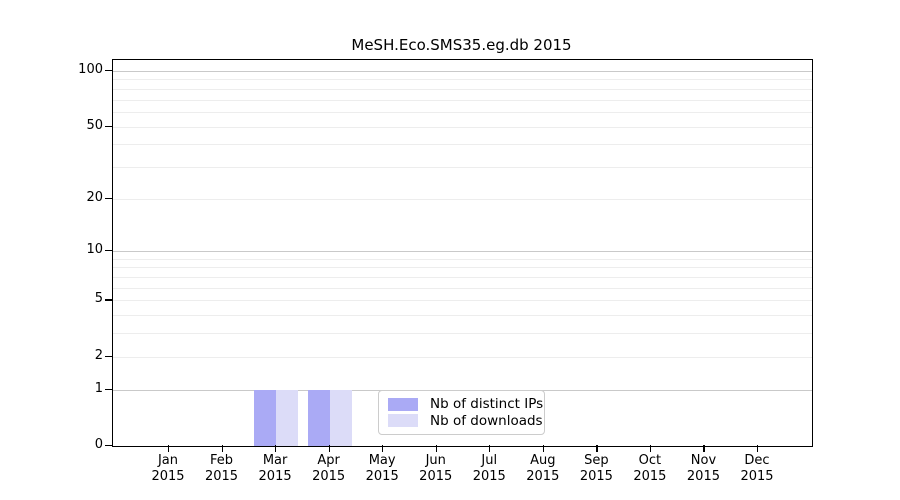 The width and height of the screenshot is (900, 500). What do you see at coordinates (543, 468) in the screenshot?
I see `x-tick-label: Aug 2015` at bounding box center [543, 468].